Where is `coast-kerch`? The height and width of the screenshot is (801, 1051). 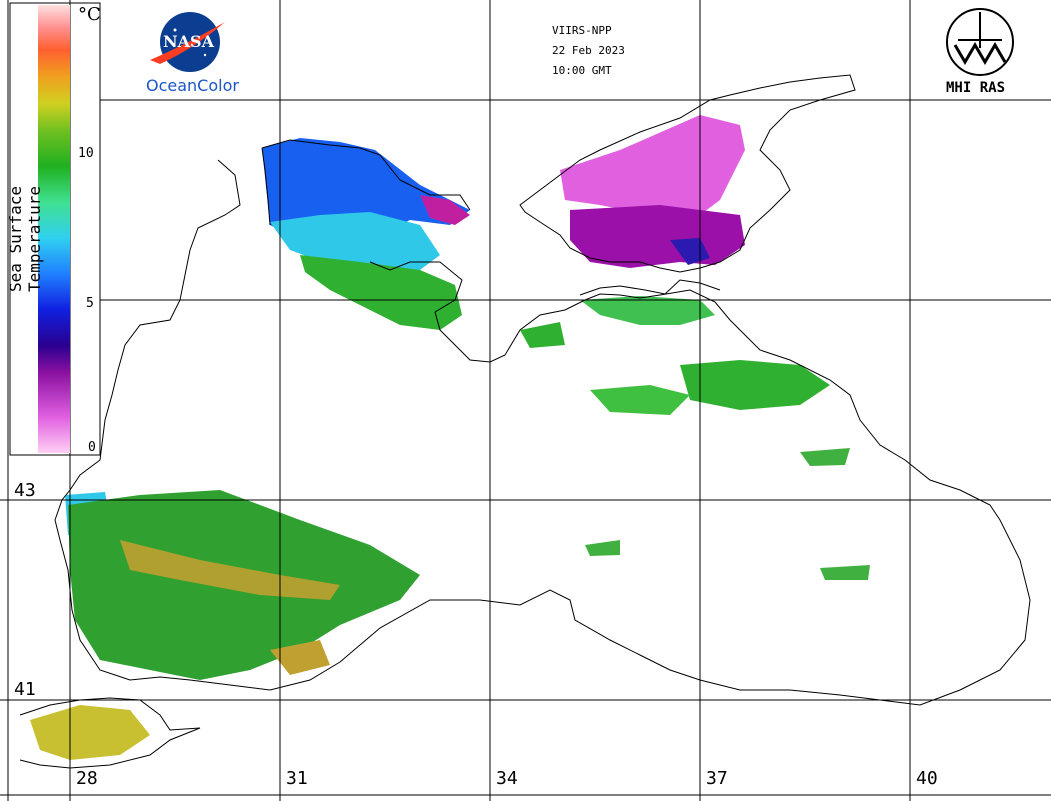
coast-kerch is located at coordinates (650, 287).